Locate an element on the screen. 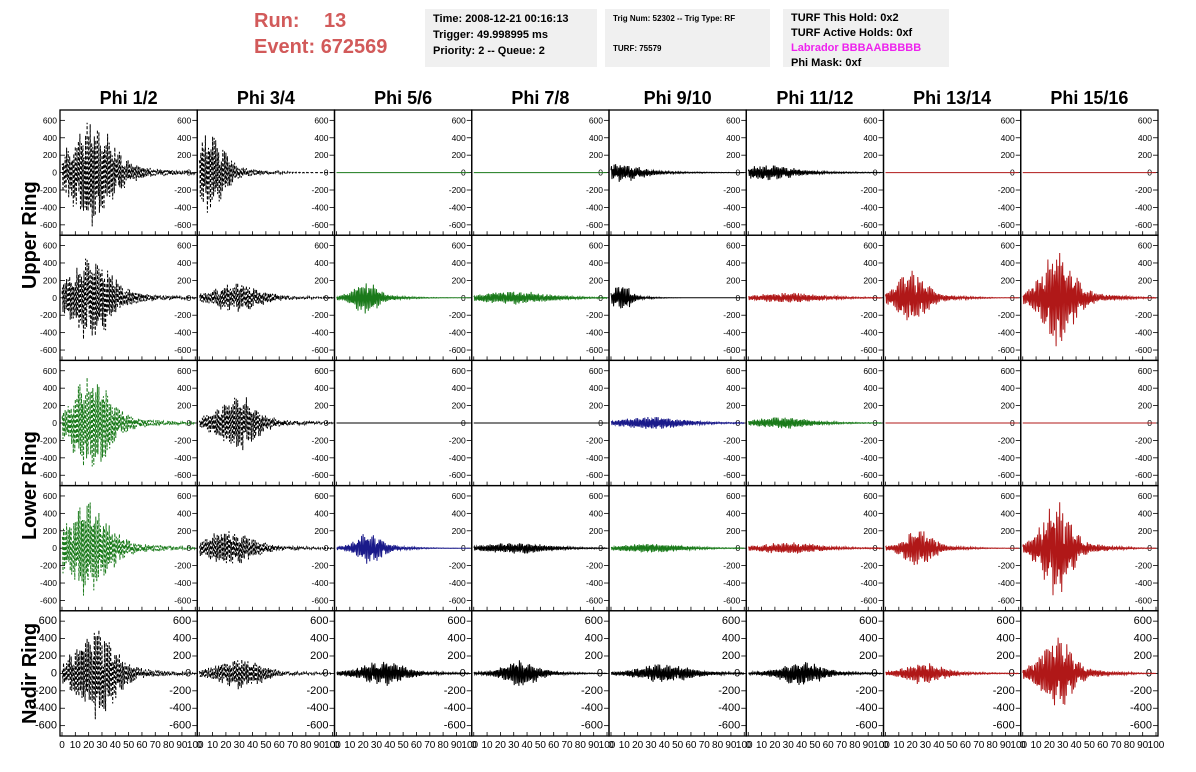  phi-mask-text: Phi Mask: 0xf is located at coordinates (826, 63).